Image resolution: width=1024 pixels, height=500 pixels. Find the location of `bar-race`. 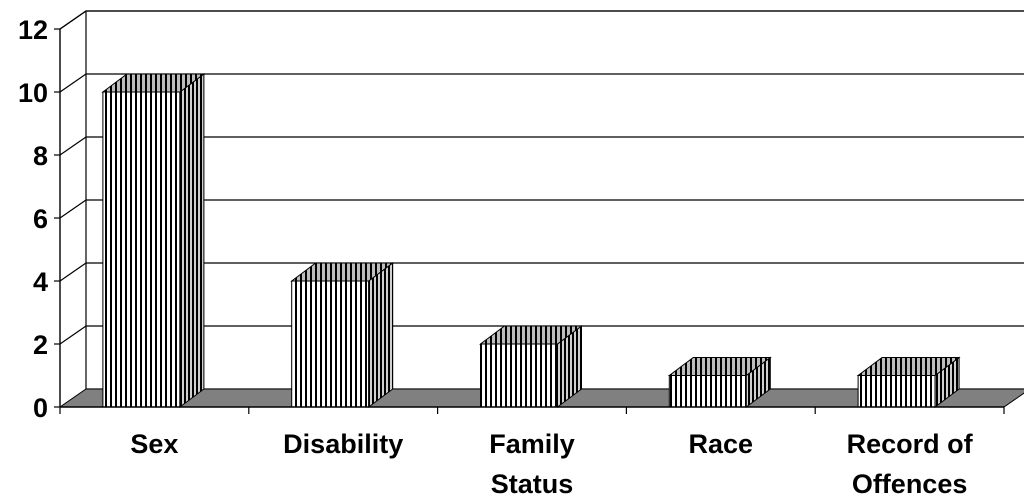

bar-race is located at coordinates (719, 382).